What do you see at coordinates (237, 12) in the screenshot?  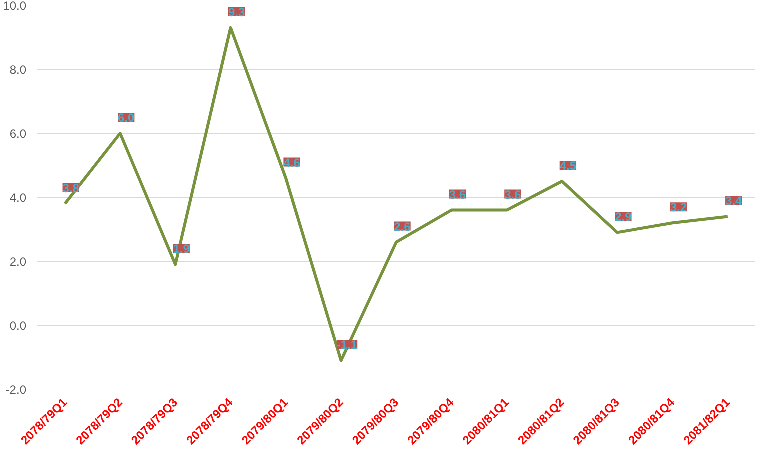 I see `data-label: 9.3` at bounding box center [237, 12].